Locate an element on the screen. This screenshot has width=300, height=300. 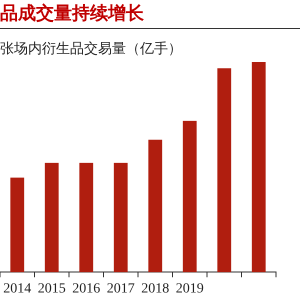
x-tick-label: 2019 is located at coordinates (190, 288).